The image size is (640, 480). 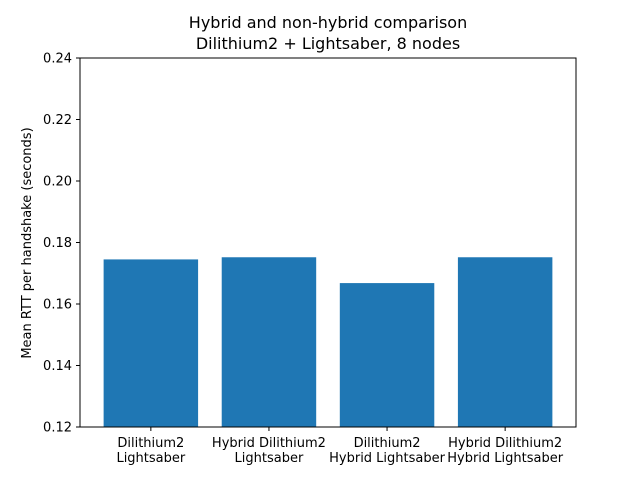 I want to click on y-ticks-group: 0.12 0.14 0.16 0.18 0.20 0.22 0.24, so click(x=61, y=244).